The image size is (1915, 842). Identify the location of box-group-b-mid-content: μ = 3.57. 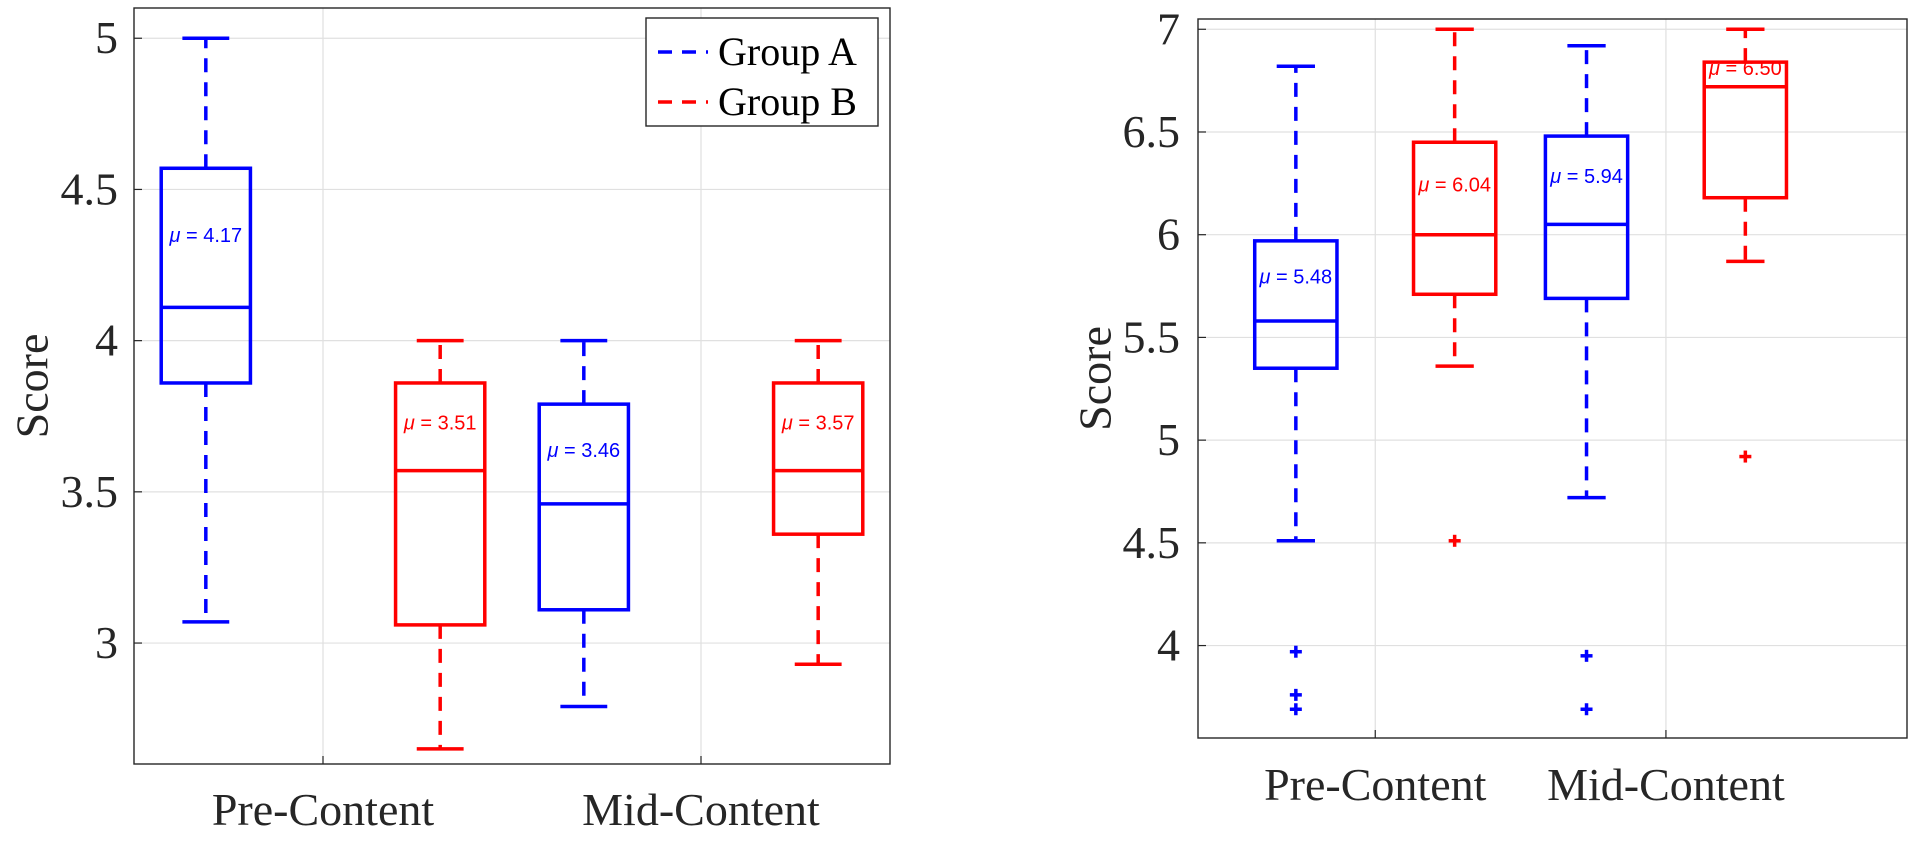
(818, 502).